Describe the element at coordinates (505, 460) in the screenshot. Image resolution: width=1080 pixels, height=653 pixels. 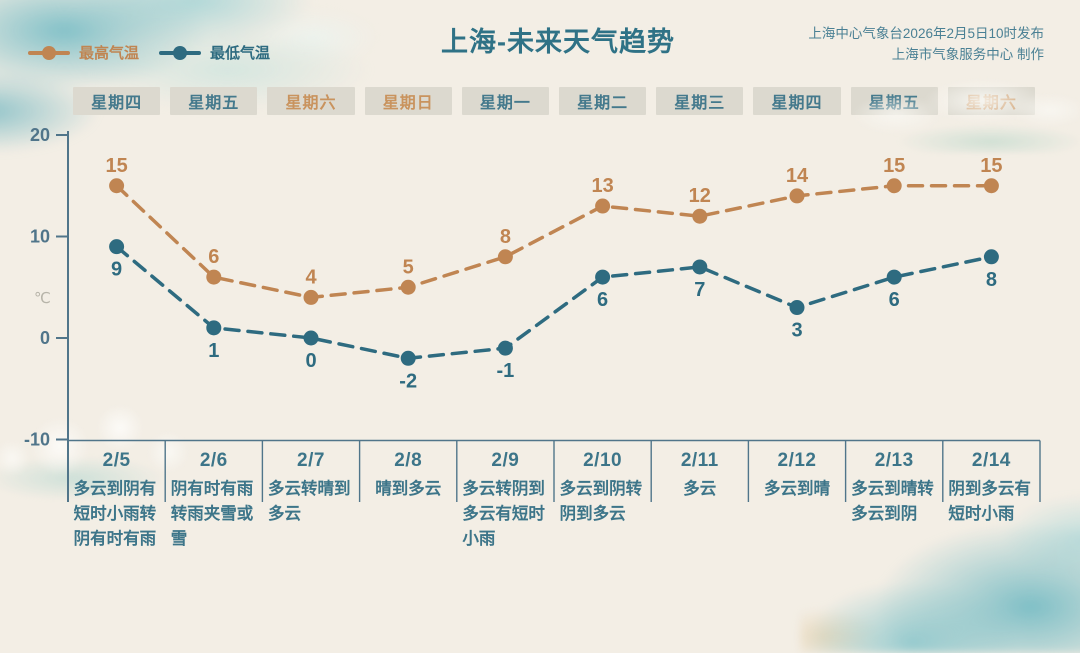
I see `date-label: 2/9` at that location.